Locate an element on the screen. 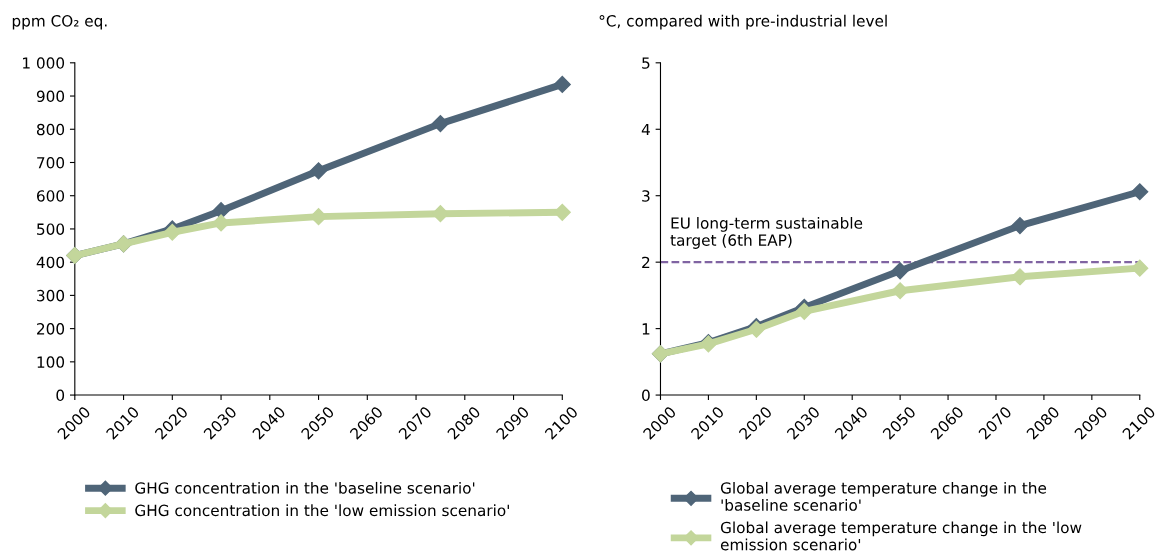 This screenshot has width=1169, height=551. y-tick-label: 700 is located at coordinates (51, 162).